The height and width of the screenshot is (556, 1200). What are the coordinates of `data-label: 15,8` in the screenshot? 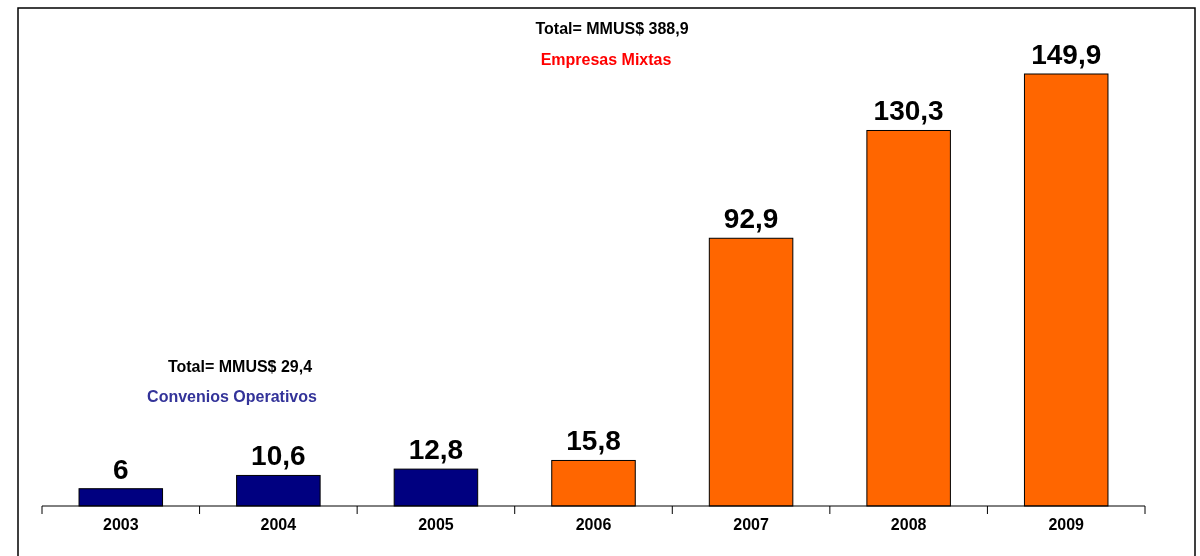 It's located at (593, 441).